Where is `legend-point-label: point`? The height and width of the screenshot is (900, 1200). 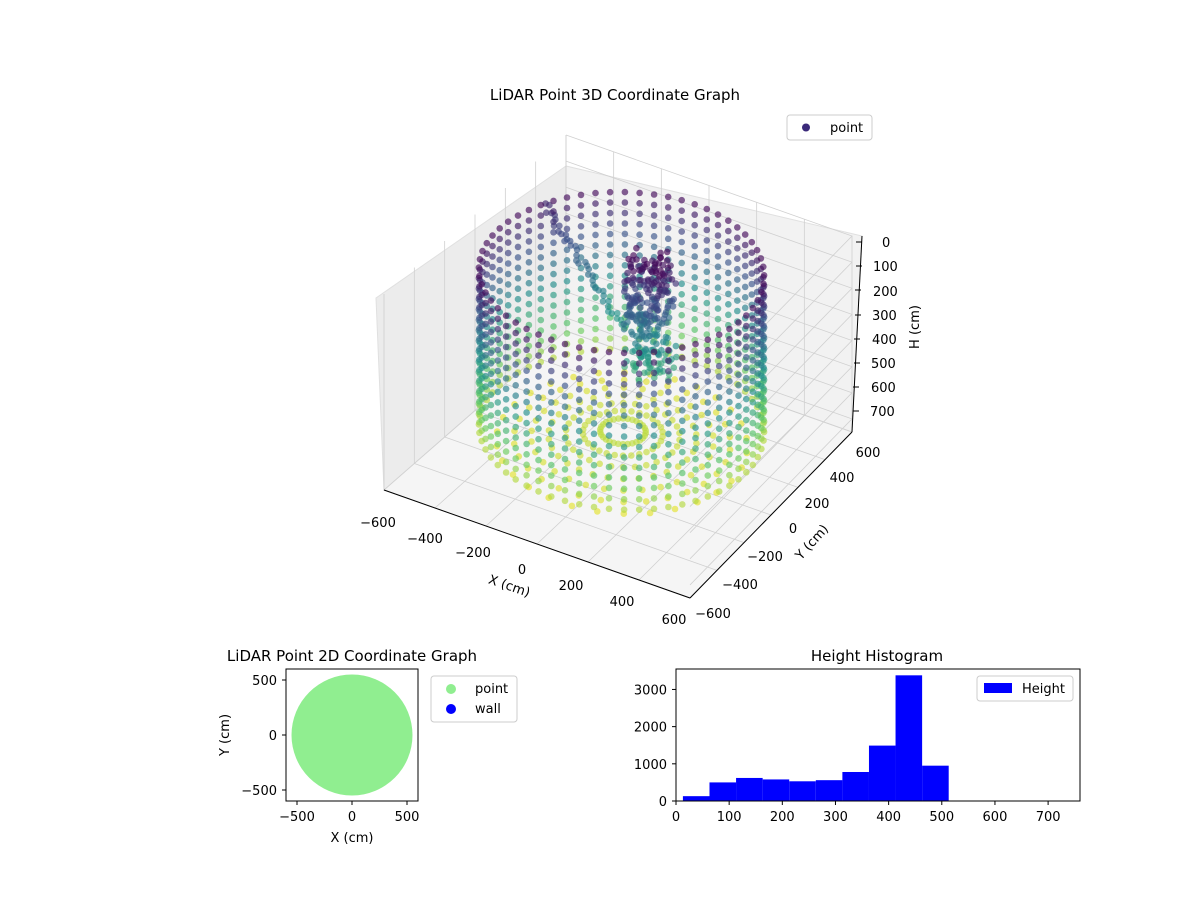
legend-point-label: point is located at coordinates (846, 128).